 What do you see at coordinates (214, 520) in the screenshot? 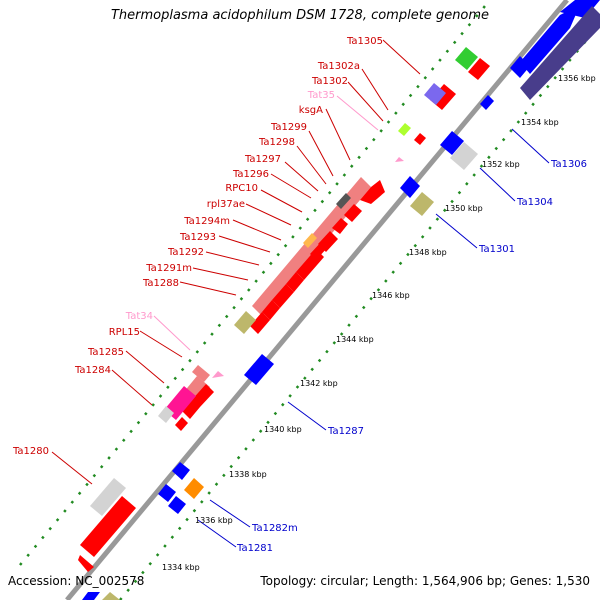
I see `tick-label: 1336 kbp` at bounding box center [214, 520].